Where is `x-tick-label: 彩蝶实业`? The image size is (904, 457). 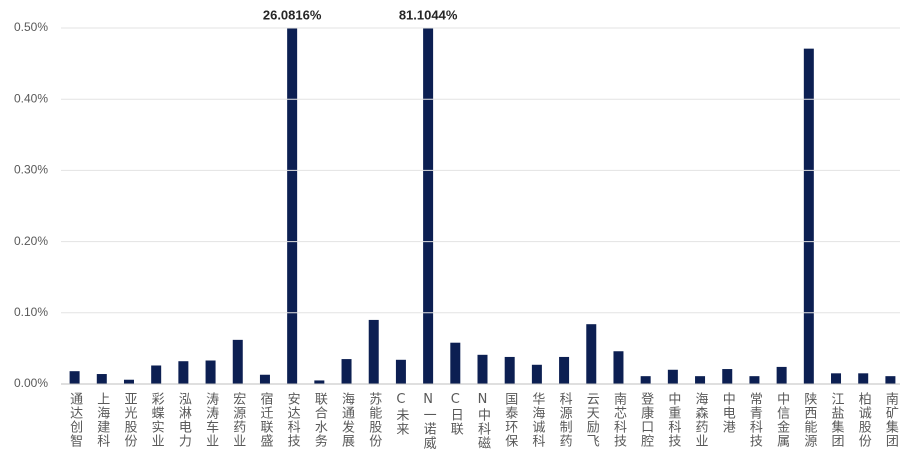 x-tick-label: 彩蝶实业 is located at coordinates (157, 420).